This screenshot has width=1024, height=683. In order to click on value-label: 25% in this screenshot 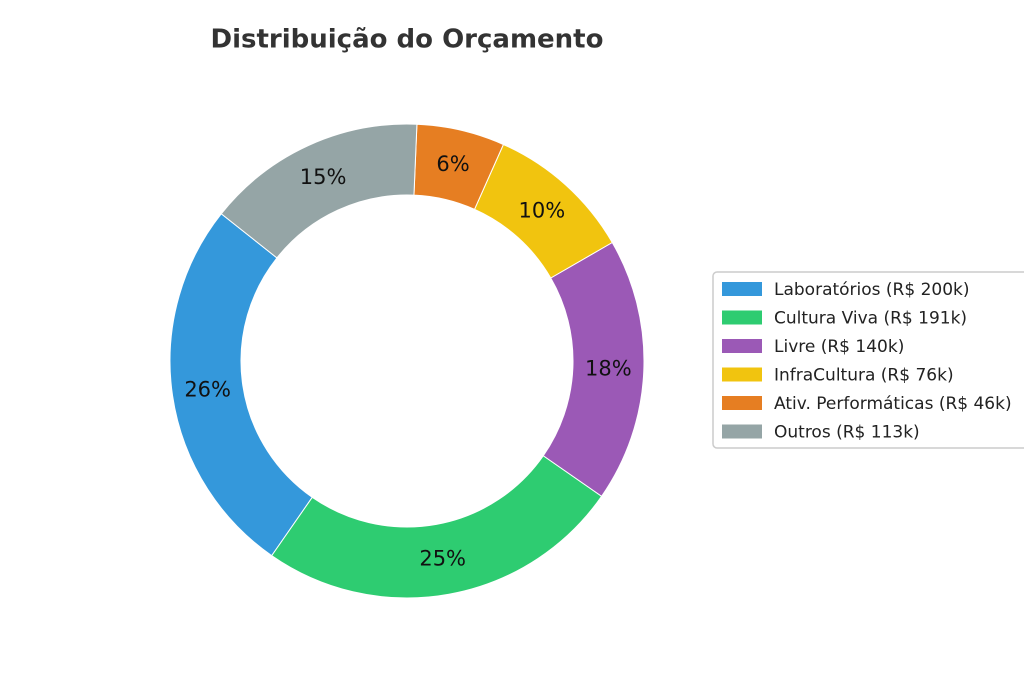, I will do `click(442, 558)`.